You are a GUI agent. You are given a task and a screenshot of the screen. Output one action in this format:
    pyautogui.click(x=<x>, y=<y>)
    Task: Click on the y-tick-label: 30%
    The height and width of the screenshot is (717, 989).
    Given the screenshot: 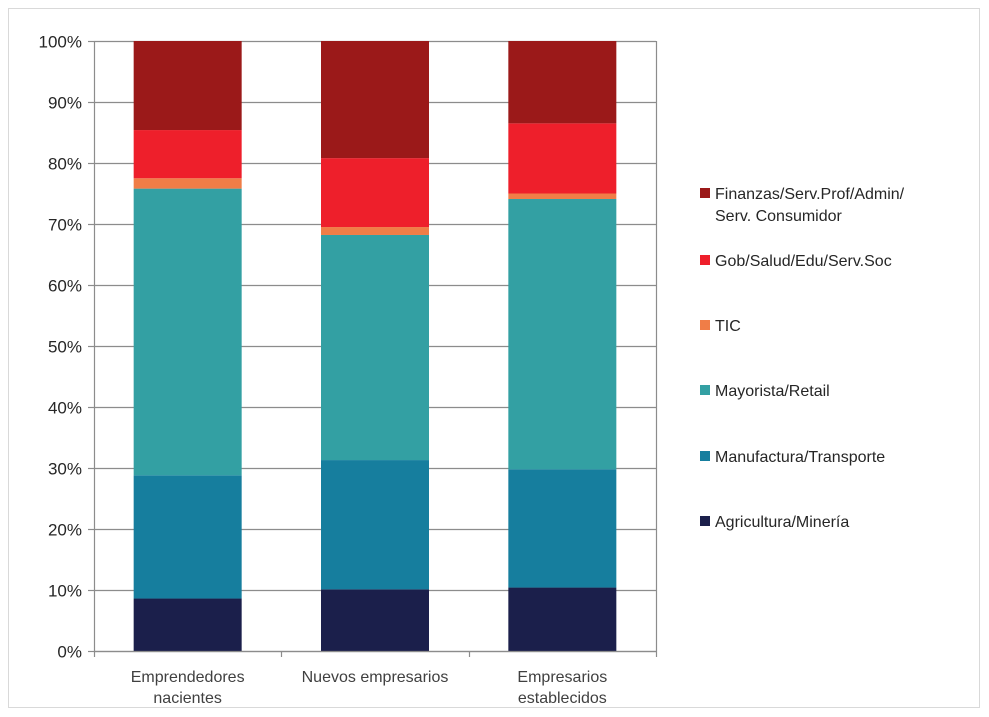 What is the action you would take?
    pyautogui.click(x=65, y=469)
    